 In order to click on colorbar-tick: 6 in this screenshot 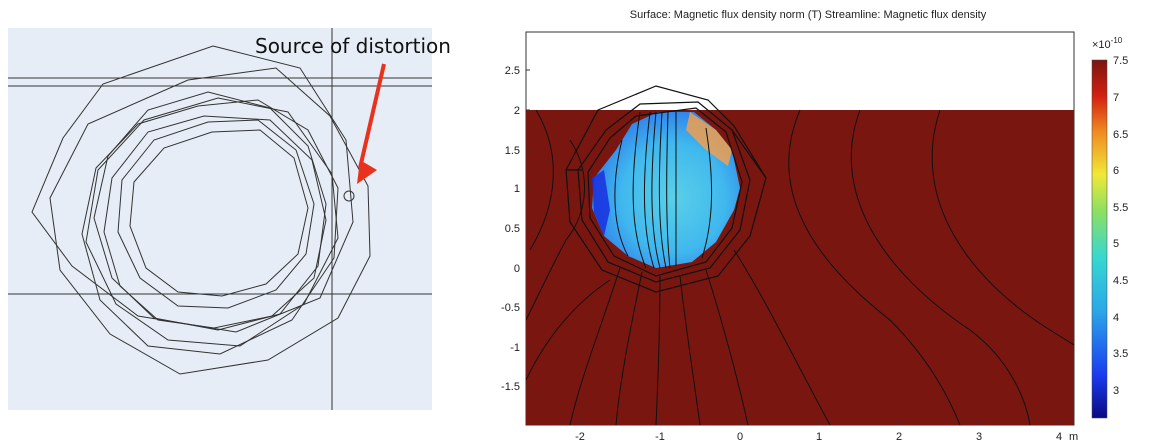, I will do `click(1116, 171)`.